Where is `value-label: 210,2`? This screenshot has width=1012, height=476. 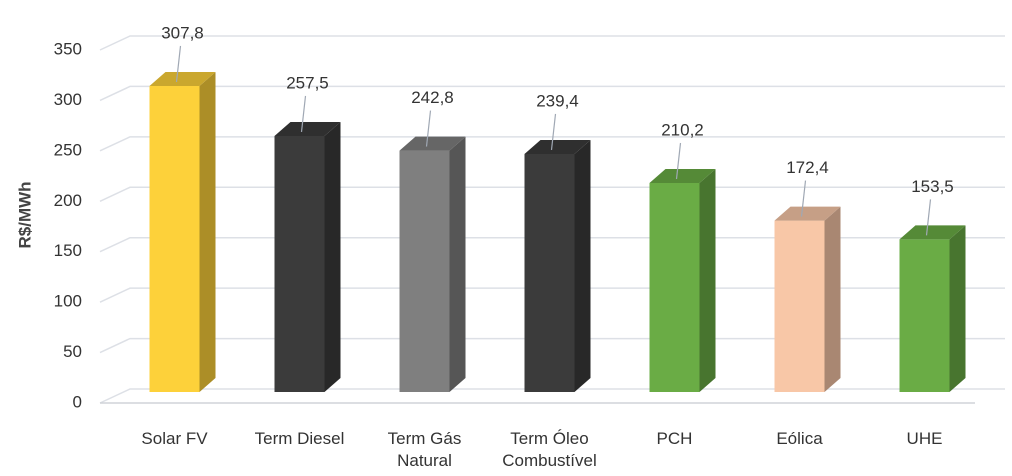 value-label: 210,2 is located at coordinates (682, 129).